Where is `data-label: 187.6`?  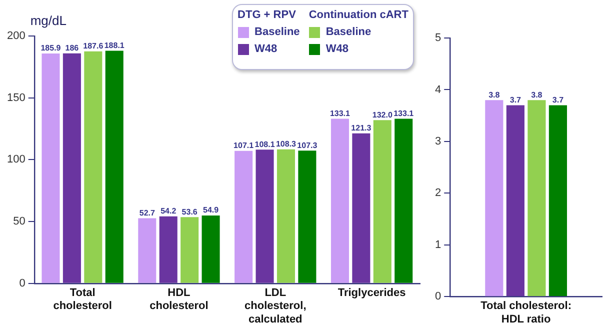
data-label: 187.6 is located at coordinates (93, 46).